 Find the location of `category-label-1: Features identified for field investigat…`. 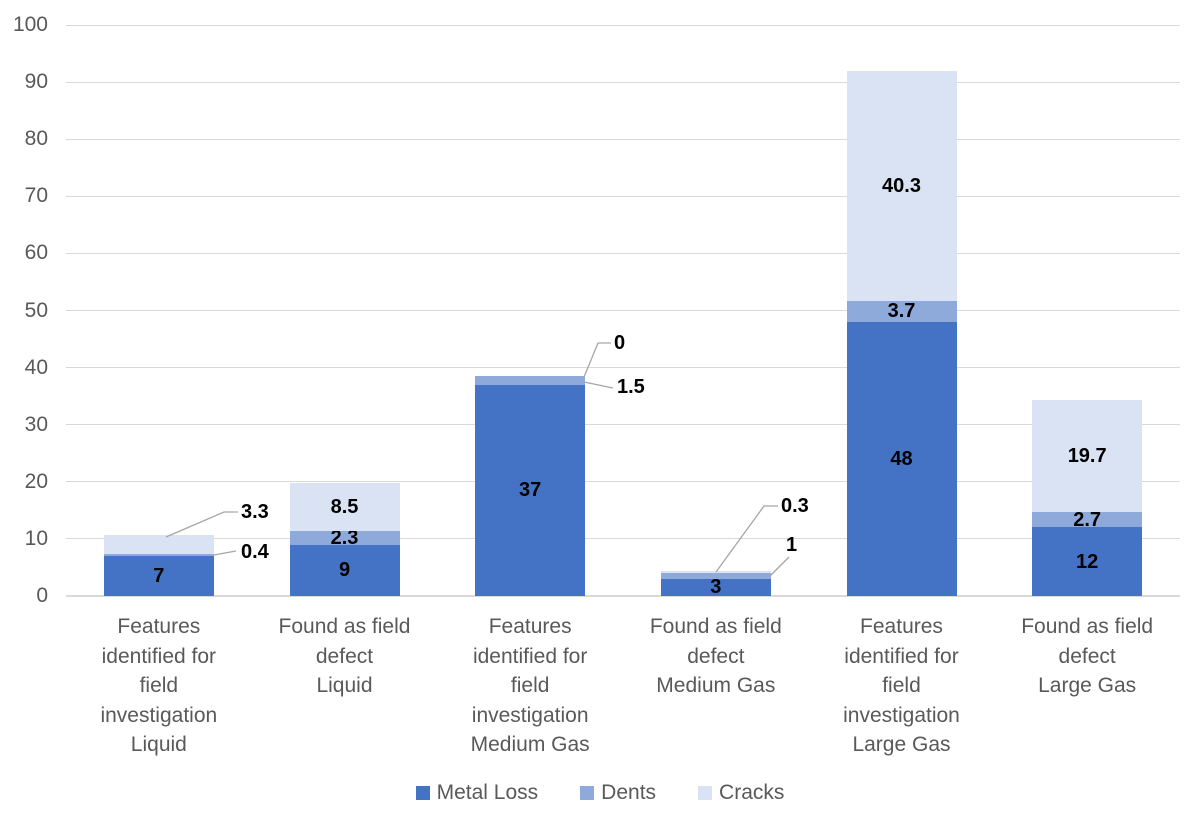

category-label-1: Features identified for field investigat… is located at coordinates (159, 685).